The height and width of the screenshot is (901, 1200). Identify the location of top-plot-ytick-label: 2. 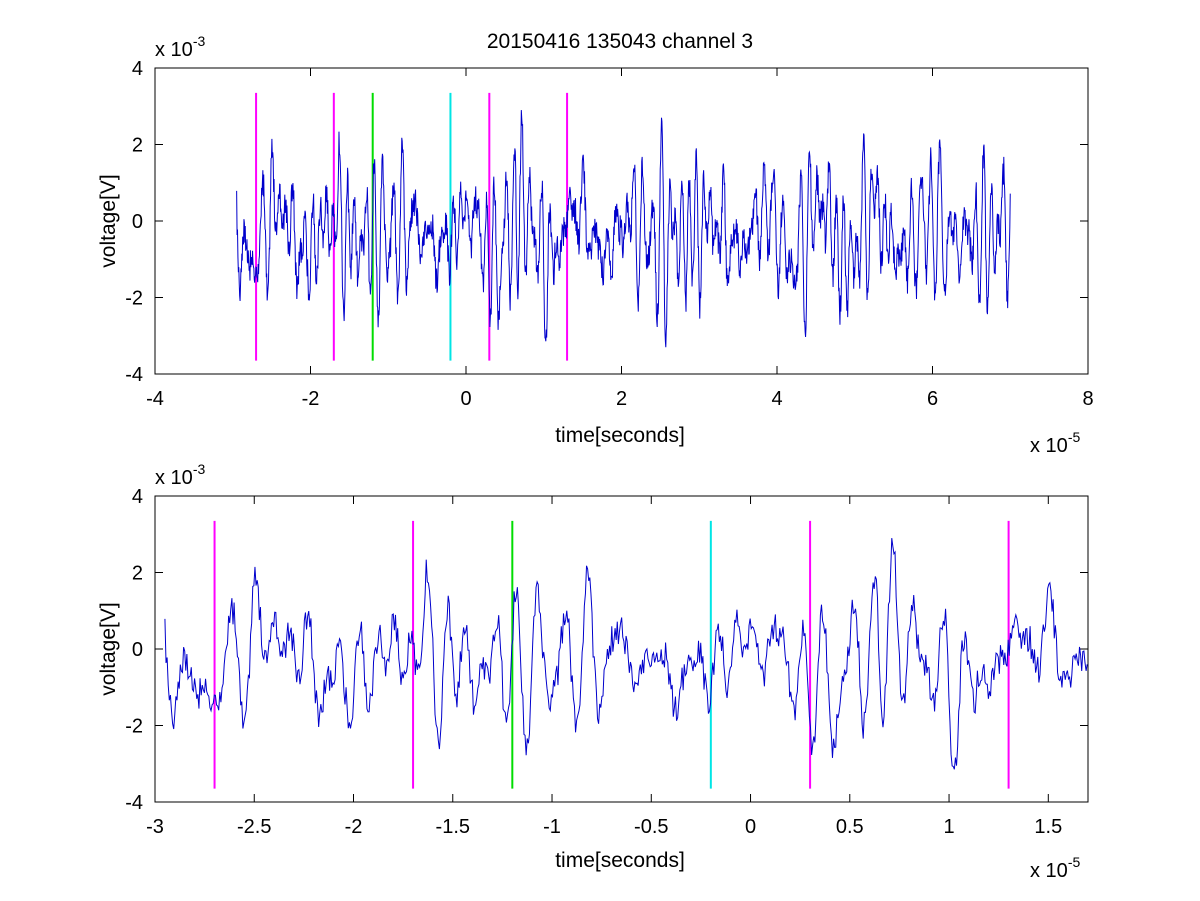
(137, 146).